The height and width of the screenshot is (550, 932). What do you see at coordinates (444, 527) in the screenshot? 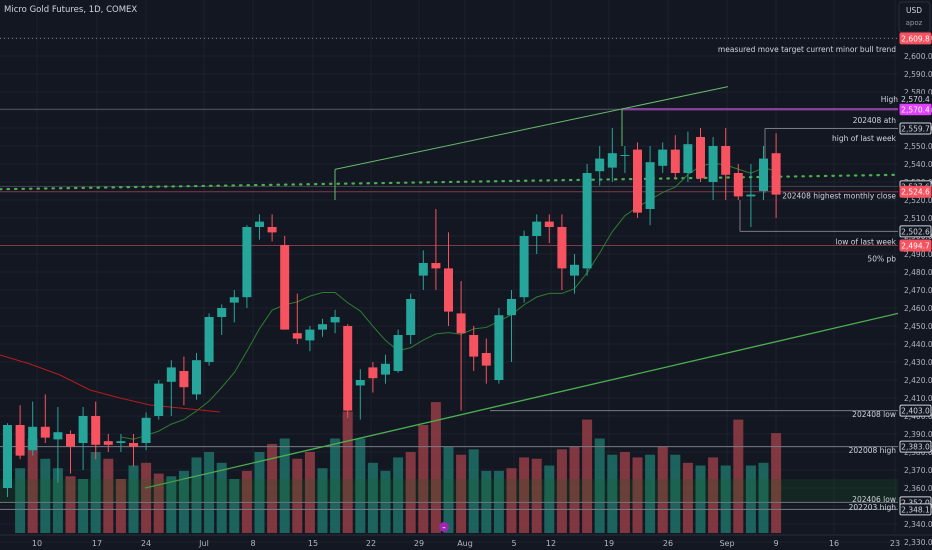
I see `indicator-badge: ⌁` at bounding box center [444, 527].